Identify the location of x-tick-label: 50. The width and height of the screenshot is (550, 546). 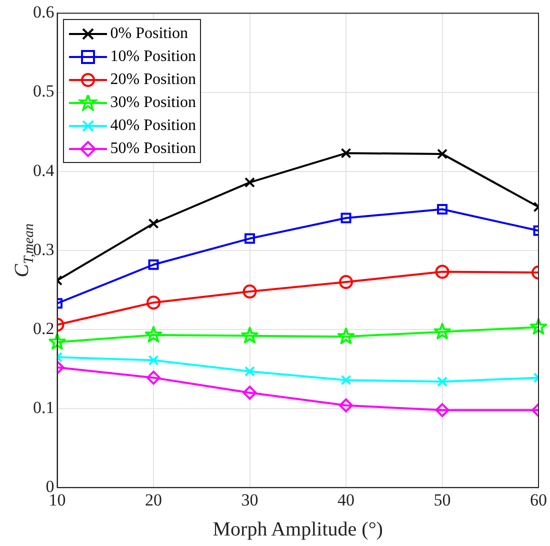
(442, 500).